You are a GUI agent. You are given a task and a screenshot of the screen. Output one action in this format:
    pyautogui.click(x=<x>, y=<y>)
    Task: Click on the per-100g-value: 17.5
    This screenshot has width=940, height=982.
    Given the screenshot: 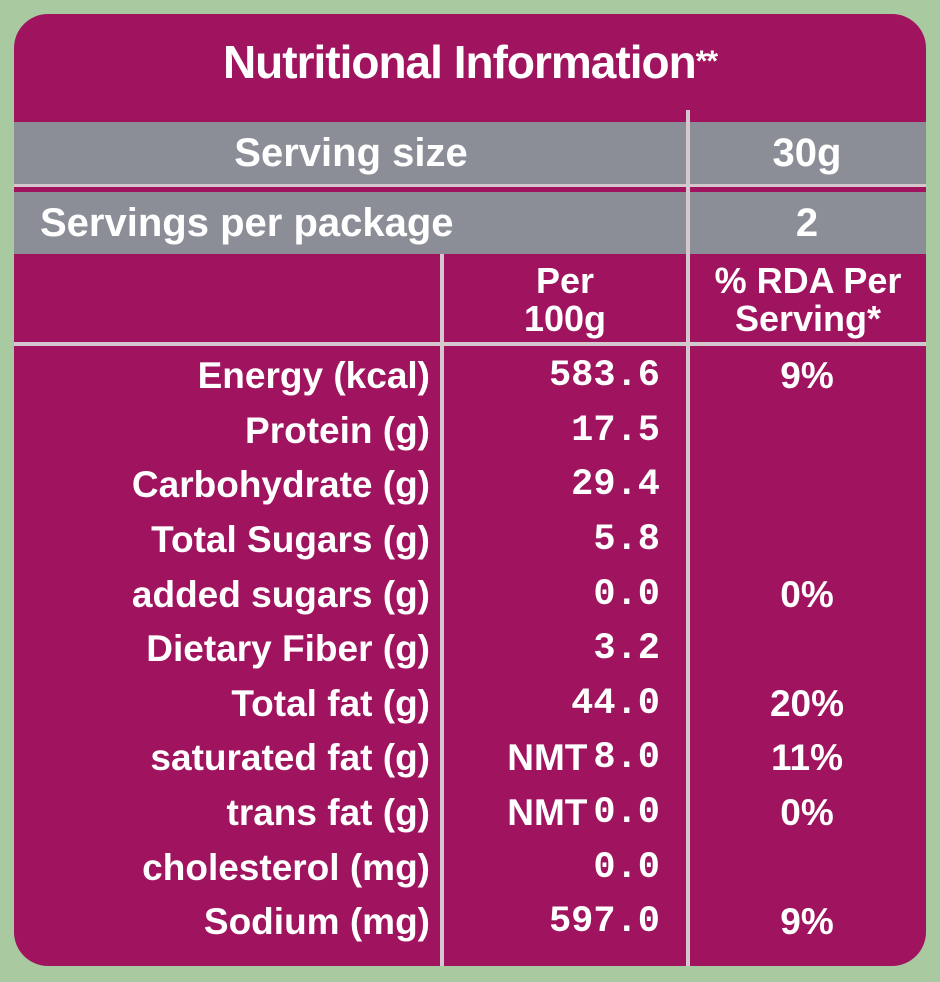 What is the action you would take?
    pyautogui.click(x=615, y=430)
    